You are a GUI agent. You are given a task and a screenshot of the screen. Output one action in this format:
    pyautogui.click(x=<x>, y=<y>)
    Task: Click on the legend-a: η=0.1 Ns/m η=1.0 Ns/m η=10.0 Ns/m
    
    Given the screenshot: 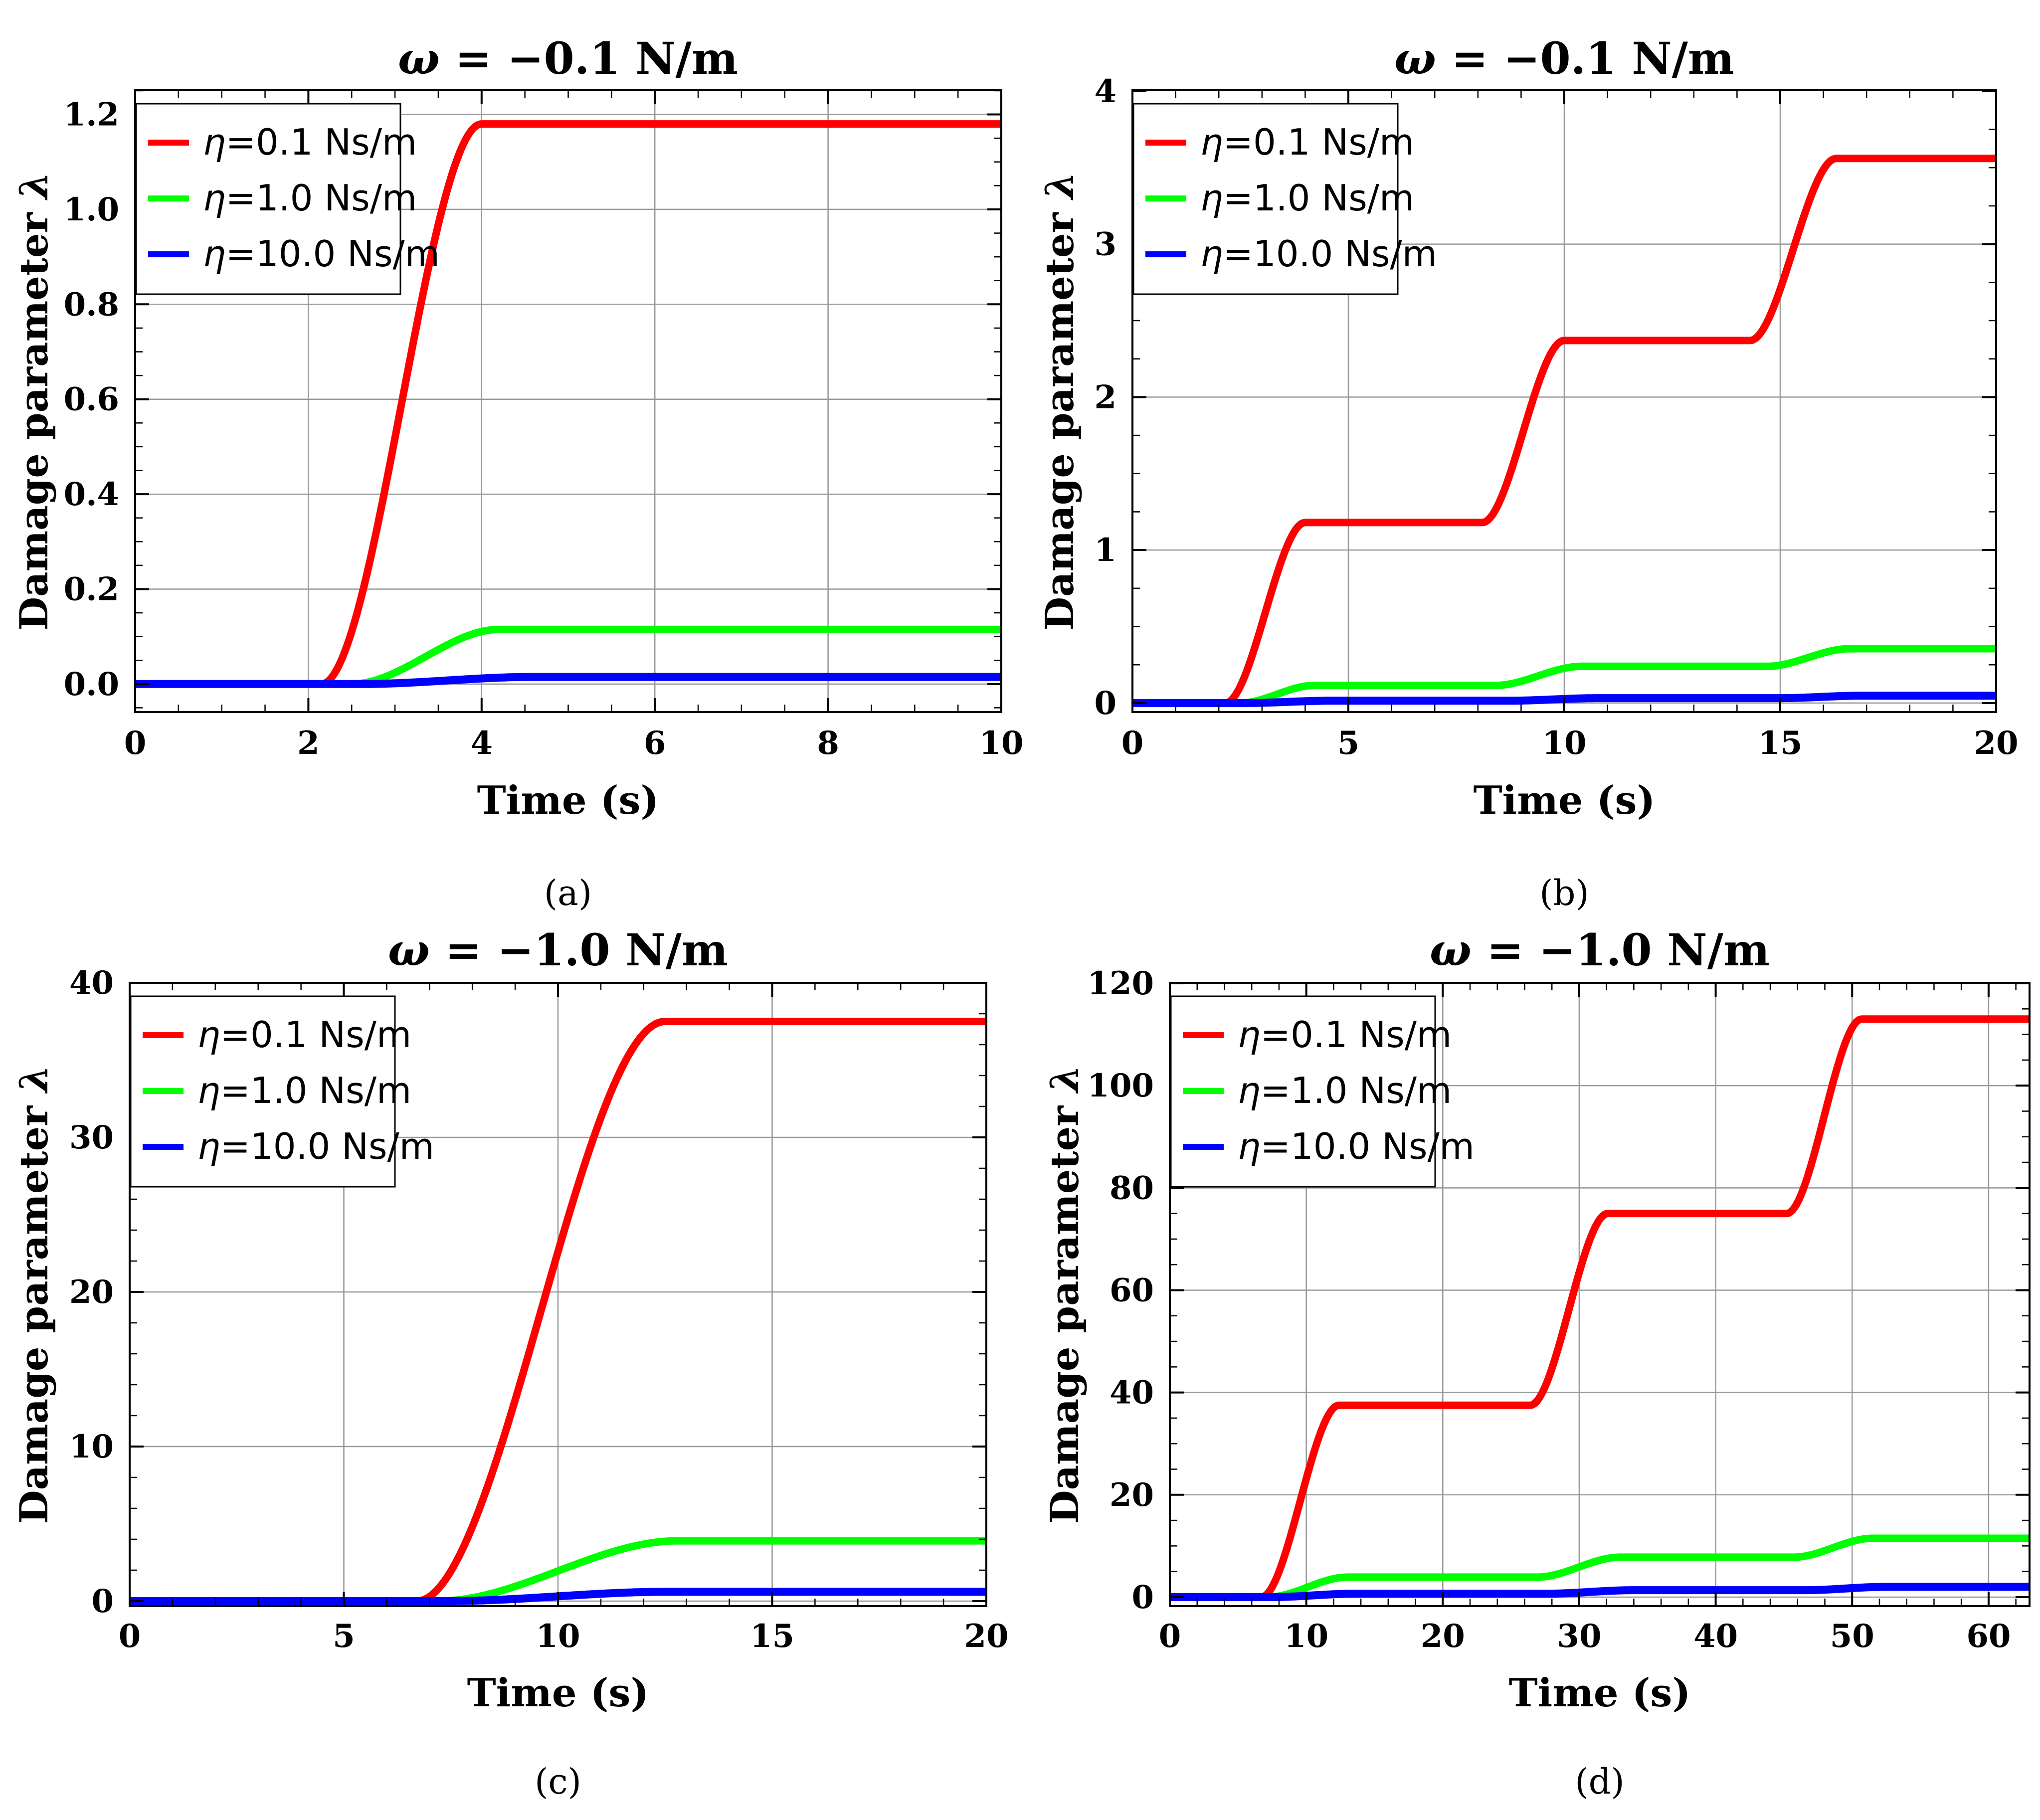 What is the action you would take?
    pyautogui.click(x=287, y=199)
    